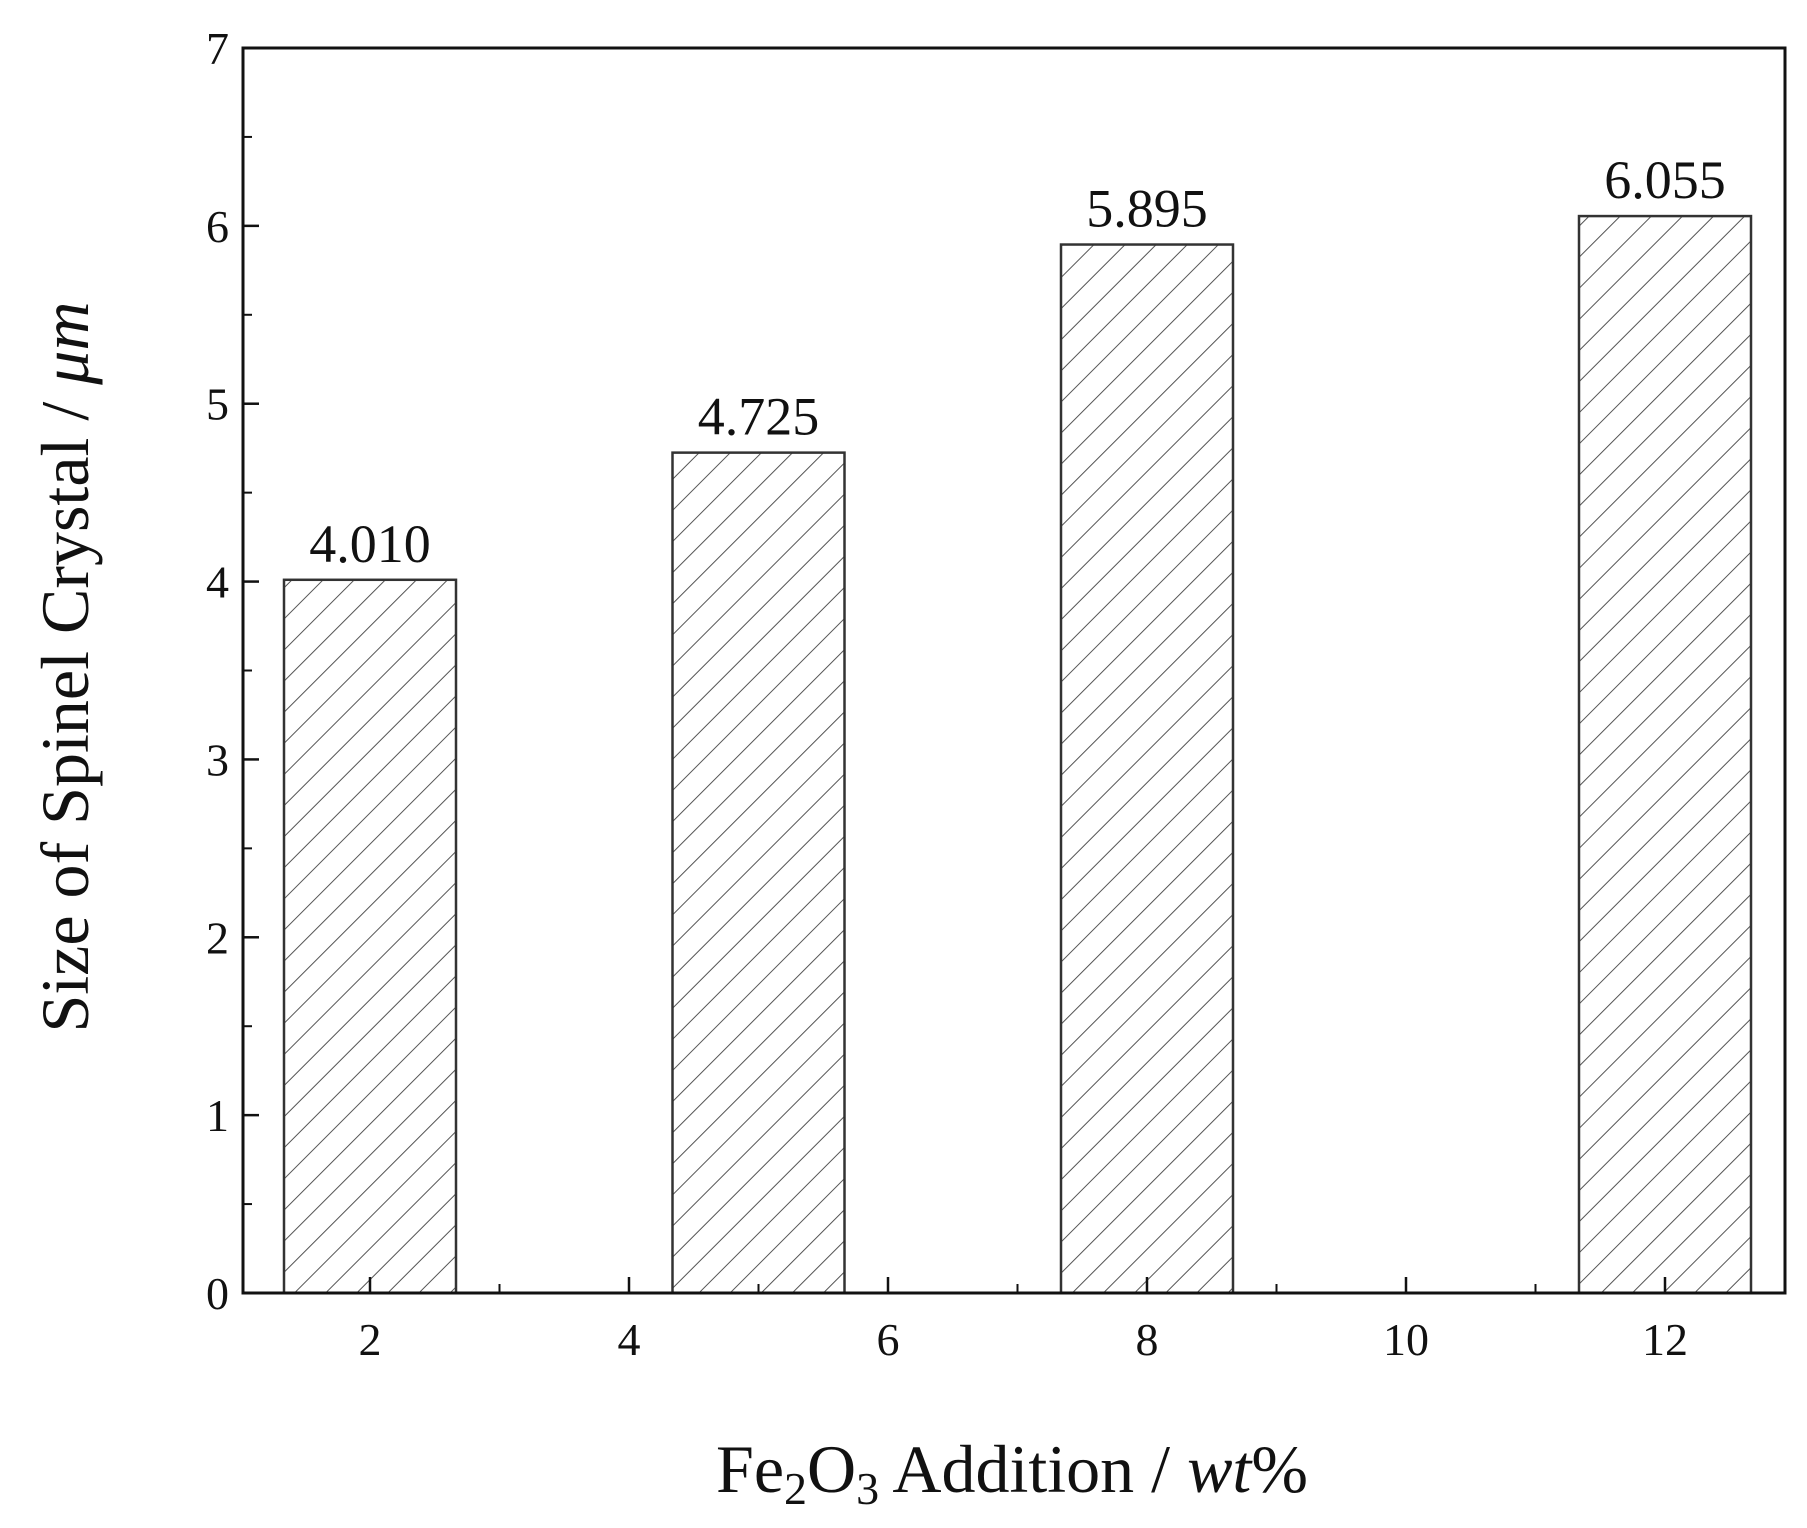 This screenshot has width=1807, height=1528. Describe the element at coordinates (217, 1115) in the screenshot. I see `y-tick-label-1: 1` at that location.